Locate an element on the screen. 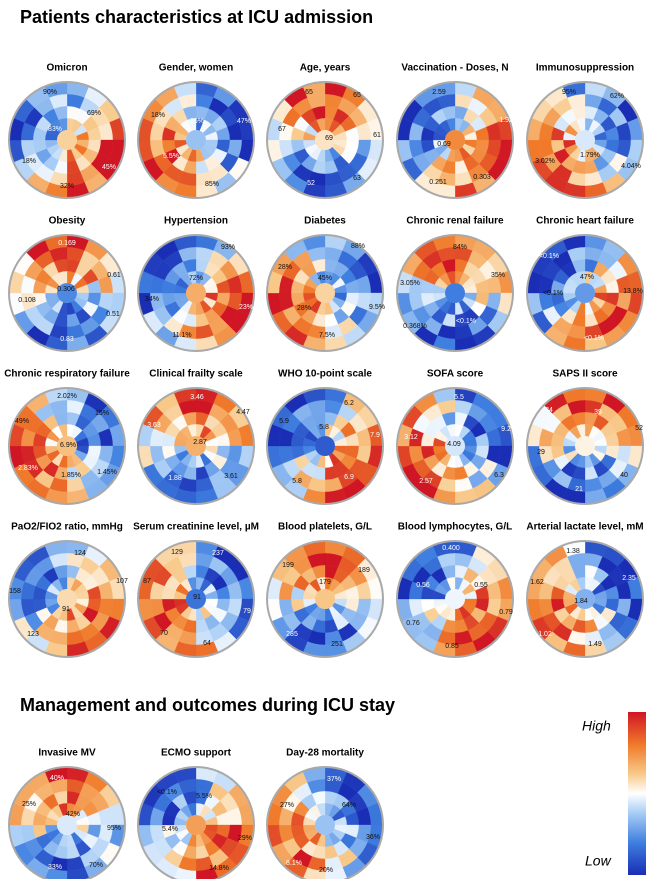 Image resolution: width=671 pixels, height=879 pixels. value-label: 1.85% is located at coordinates (71, 475).